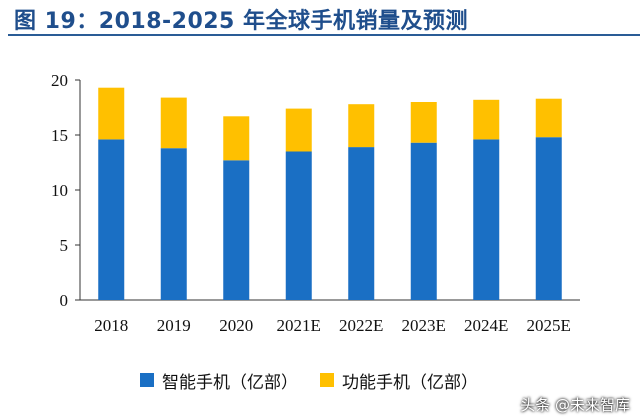  I want to click on y-tick-label: 0, so click(64, 300).